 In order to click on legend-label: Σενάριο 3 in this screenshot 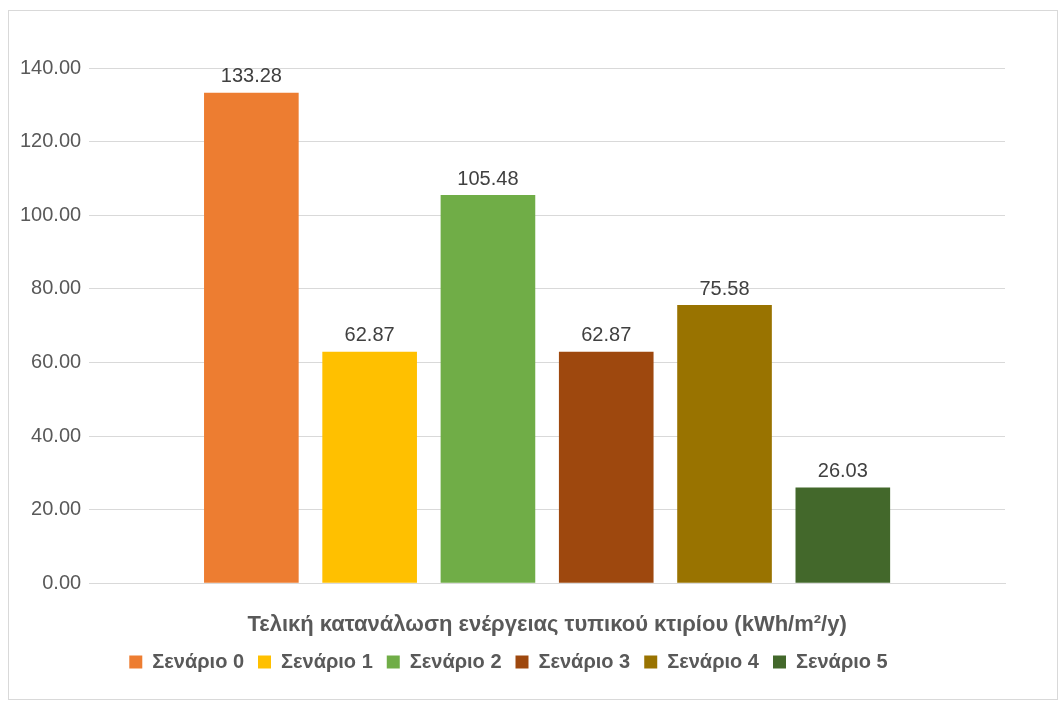, I will do `click(584, 660)`.